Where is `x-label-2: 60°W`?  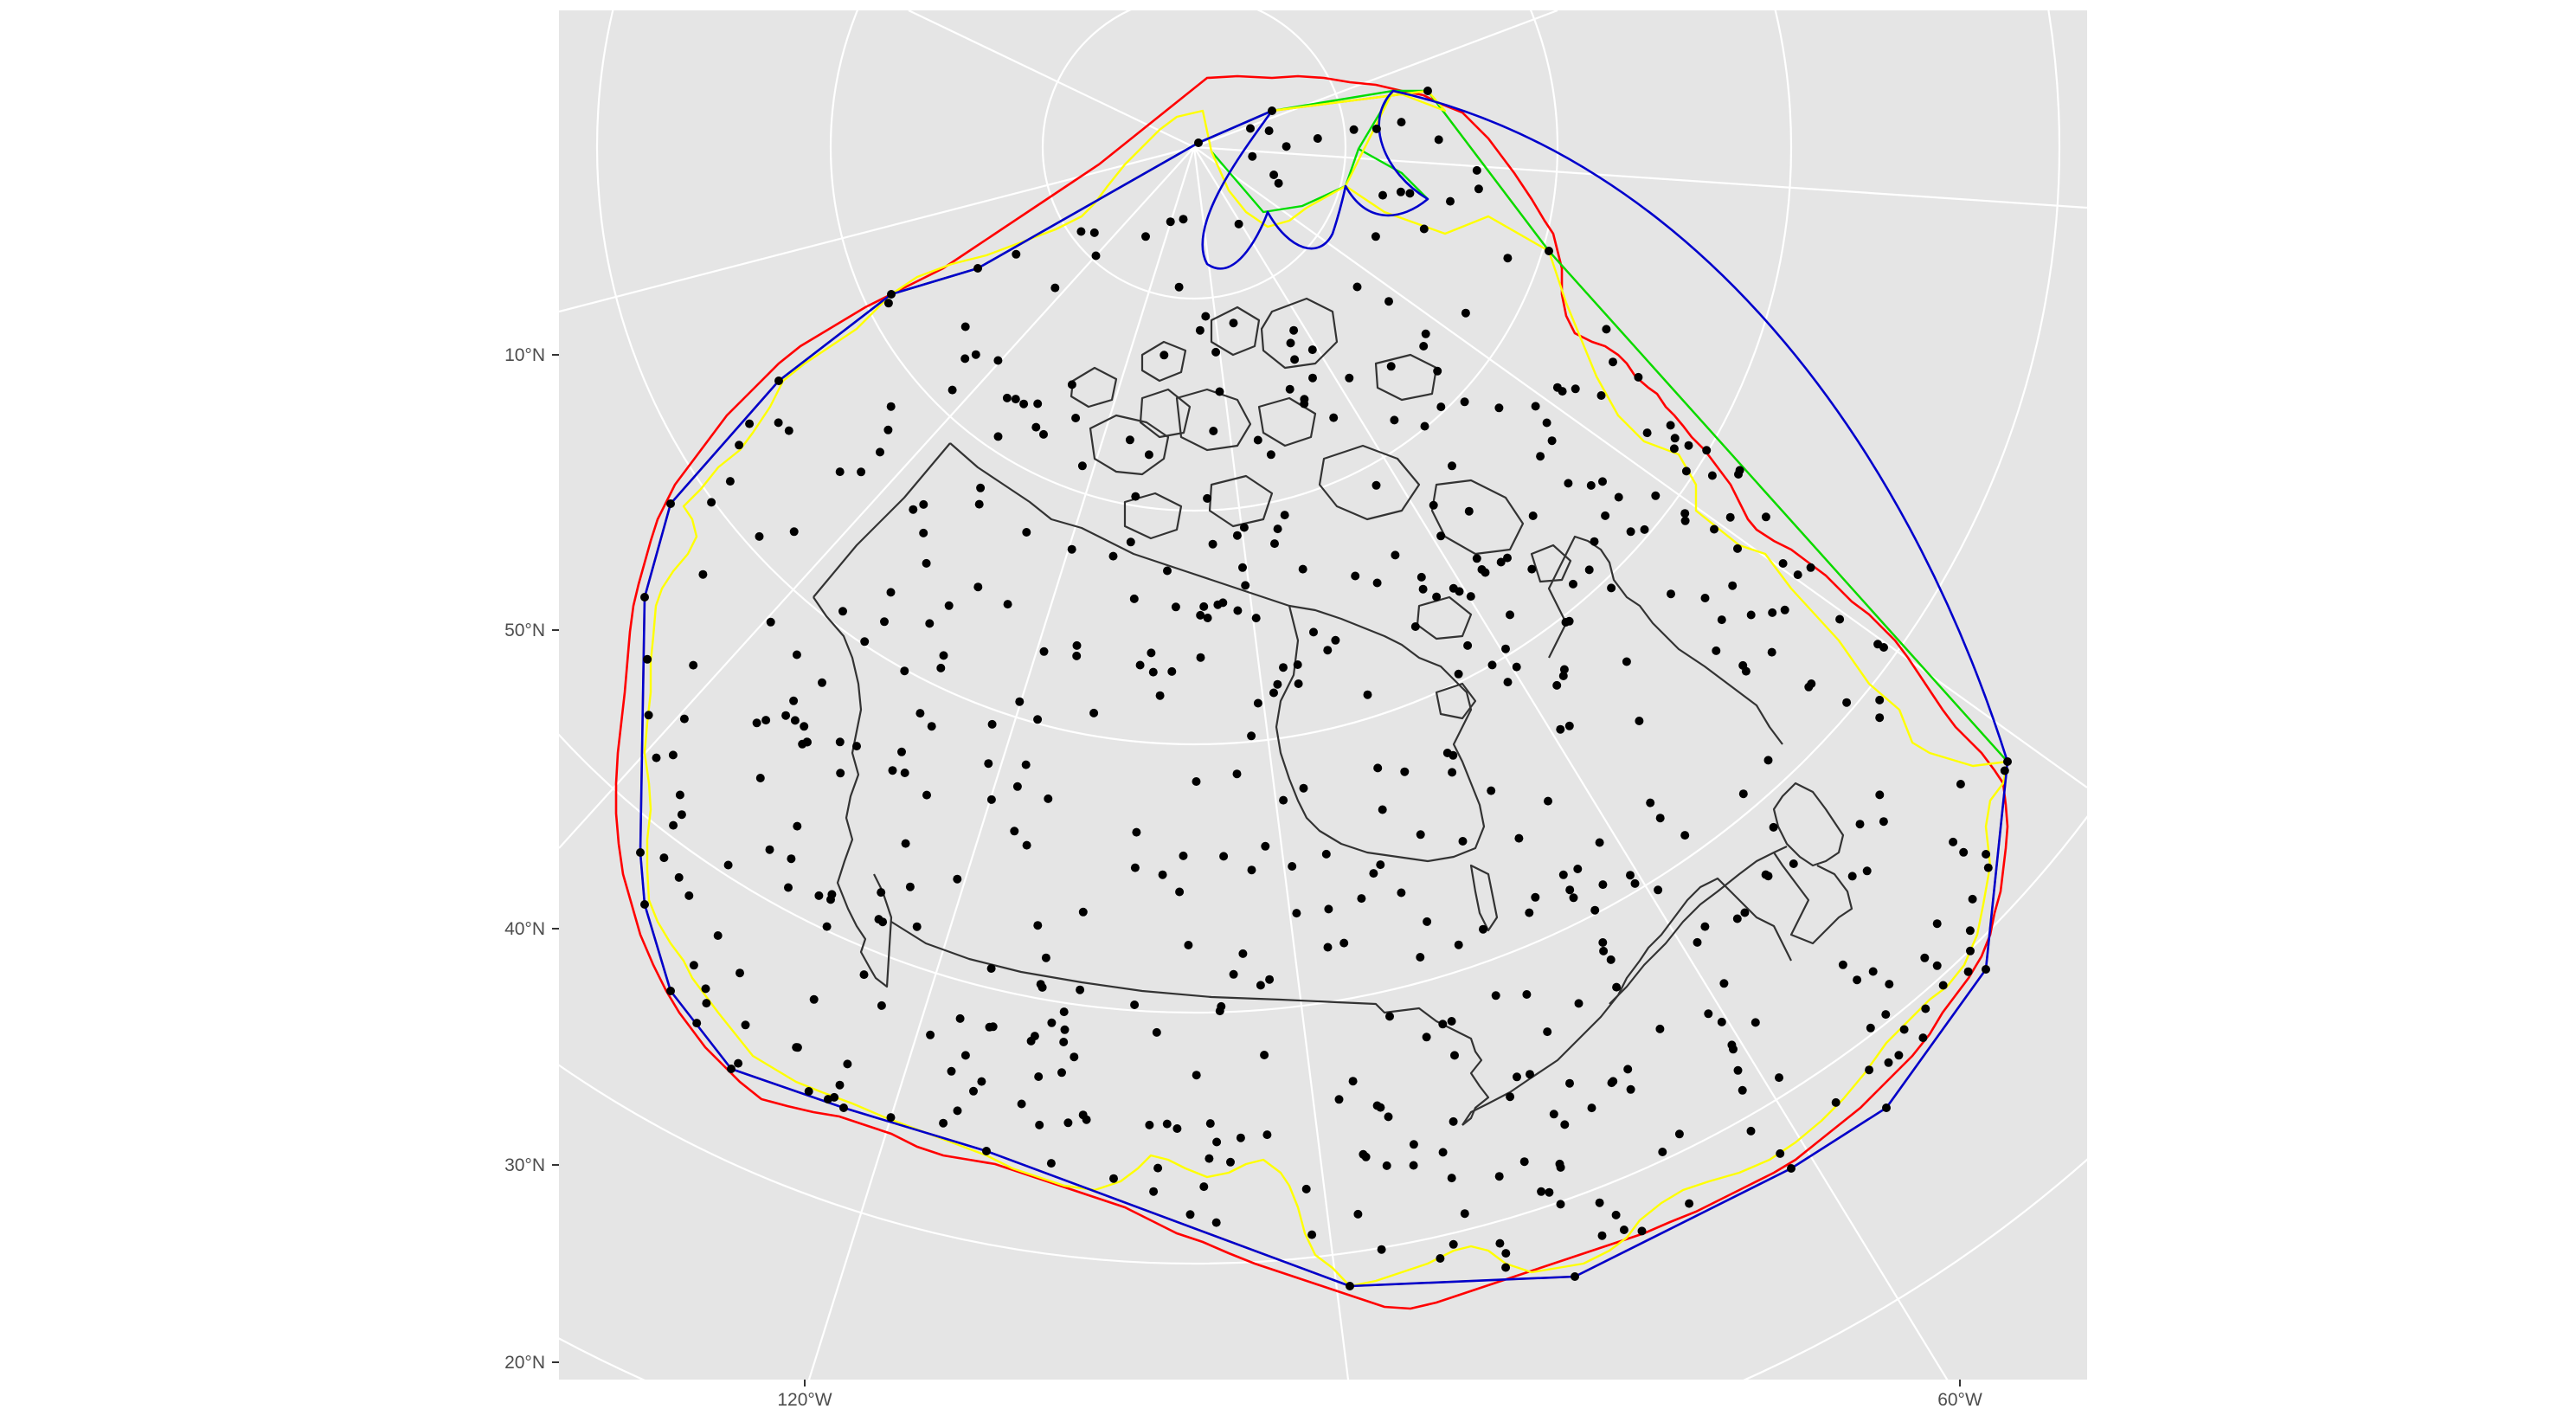 x-label-2: 60°W is located at coordinates (1960, 1399).